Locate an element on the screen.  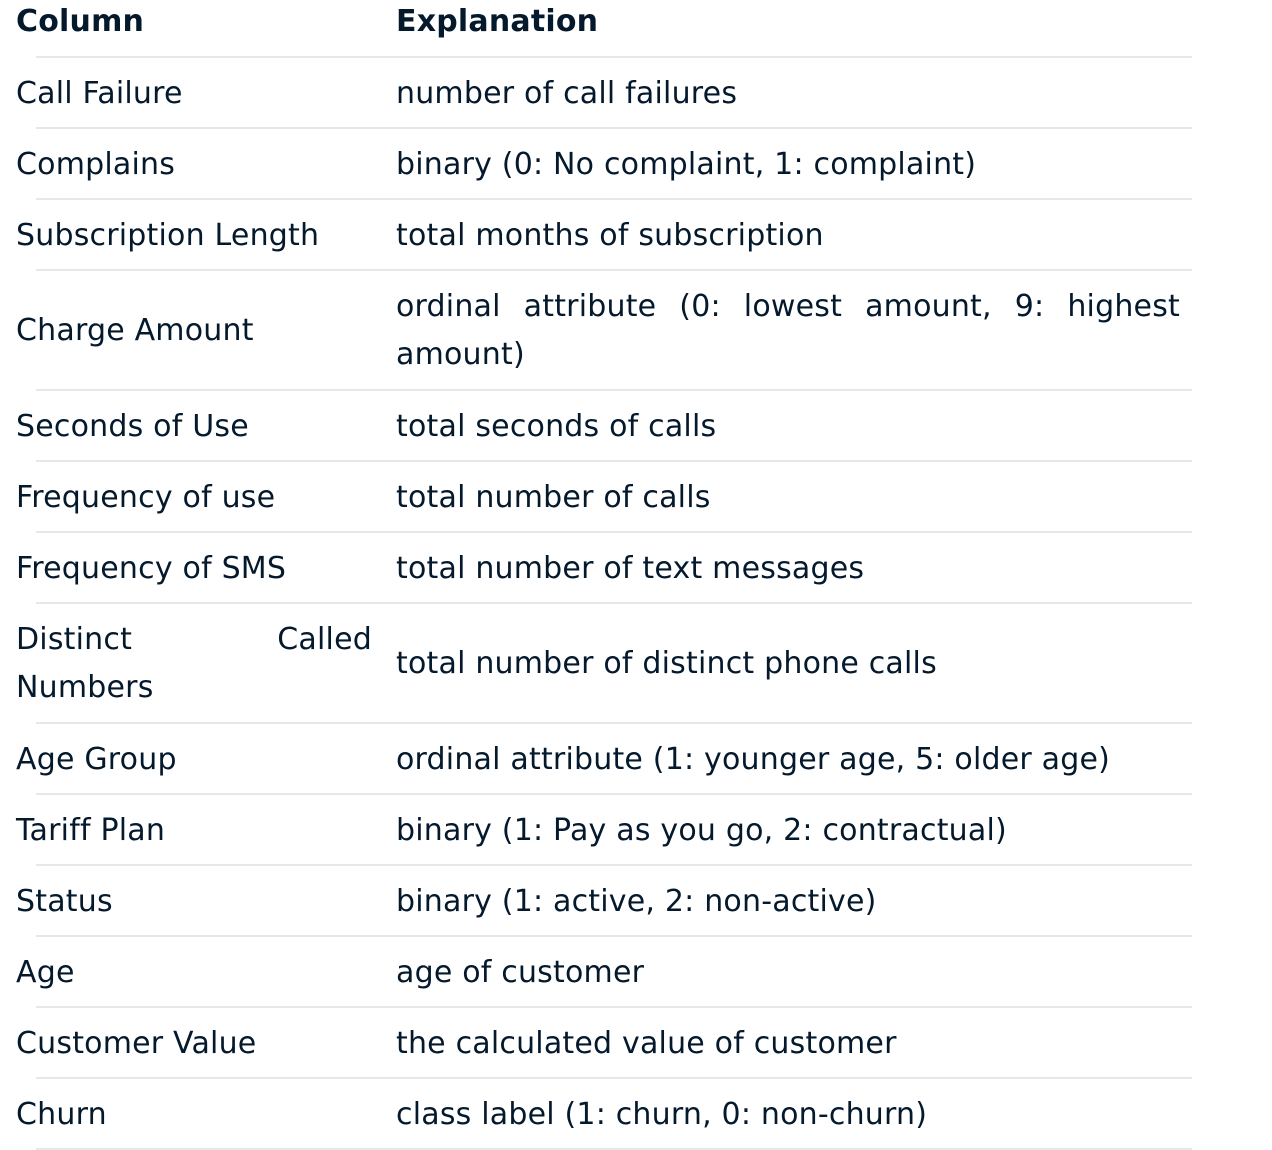
row-column-name: Subscription Length is located at coordinates (168, 235).